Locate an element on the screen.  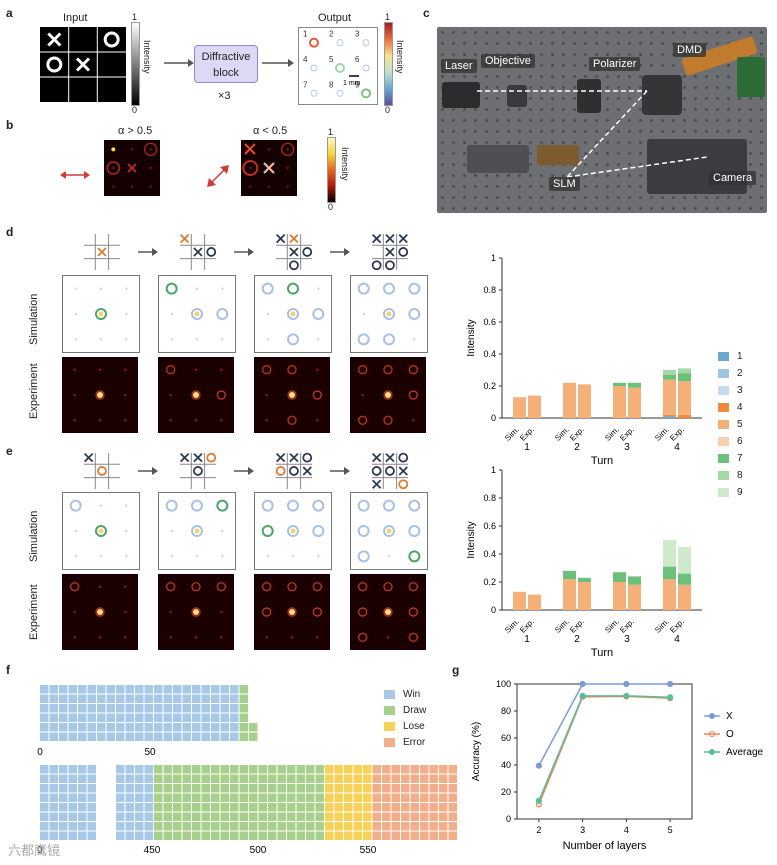
label-slm: SLM is located at coordinates (564, 184).